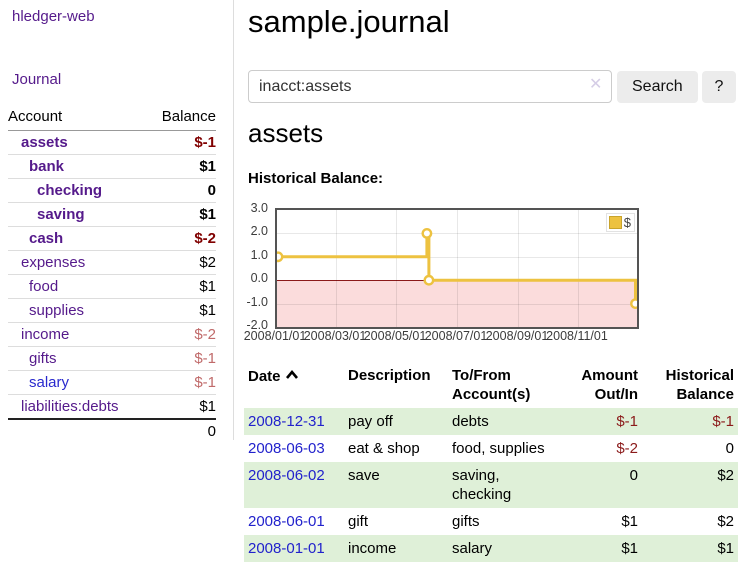  I want to click on historical-balance-chart: $, so click(457, 268).